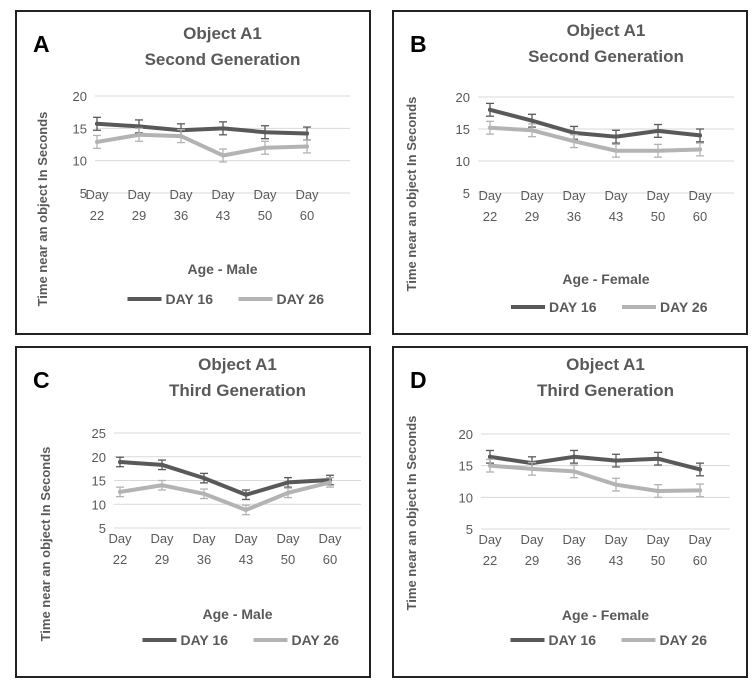 Image resolution: width=752 pixels, height=687 pixels. What do you see at coordinates (222, 269) in the screenshot?
I see `x-axis-label: Age - Male` at bounding box center [222, 269].